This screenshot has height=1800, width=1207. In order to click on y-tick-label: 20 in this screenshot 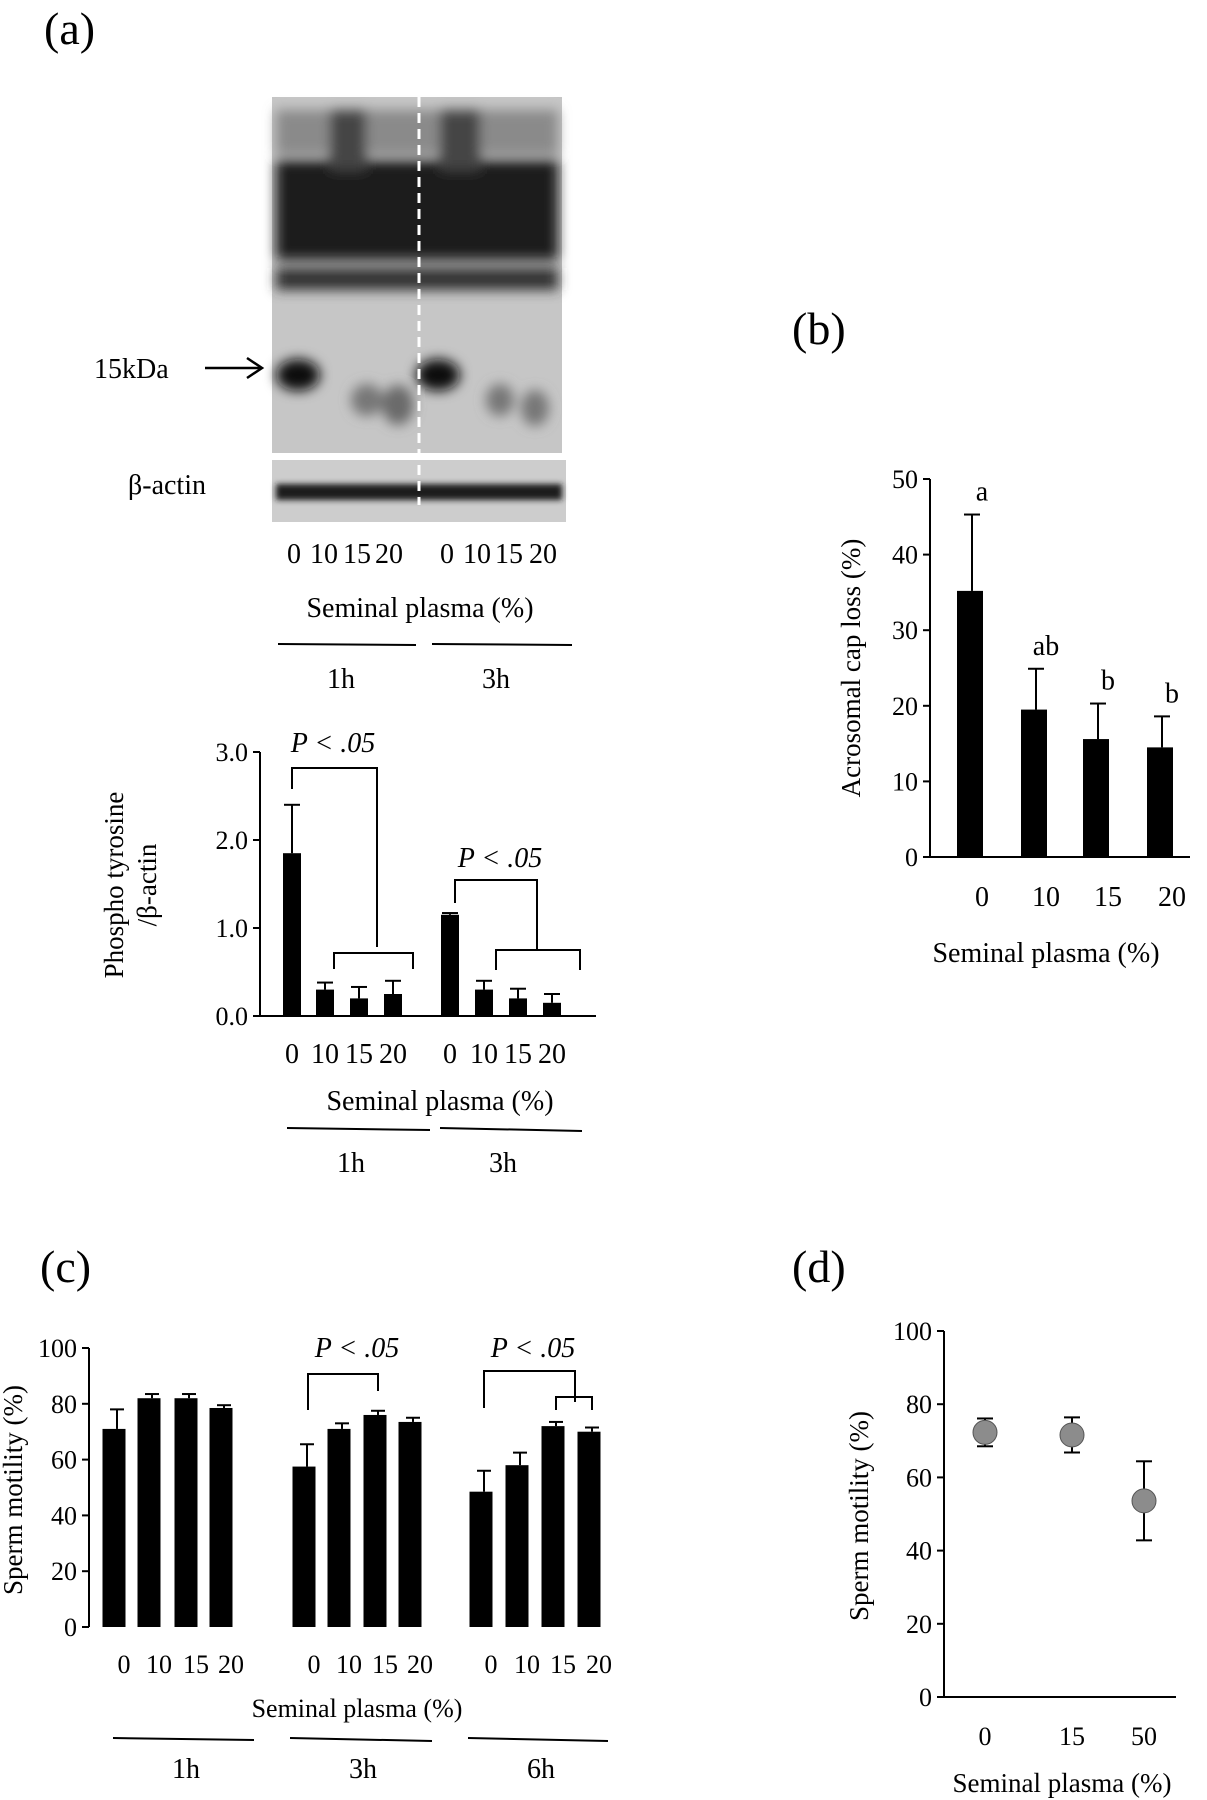, I will do `click(919, 1624)`.